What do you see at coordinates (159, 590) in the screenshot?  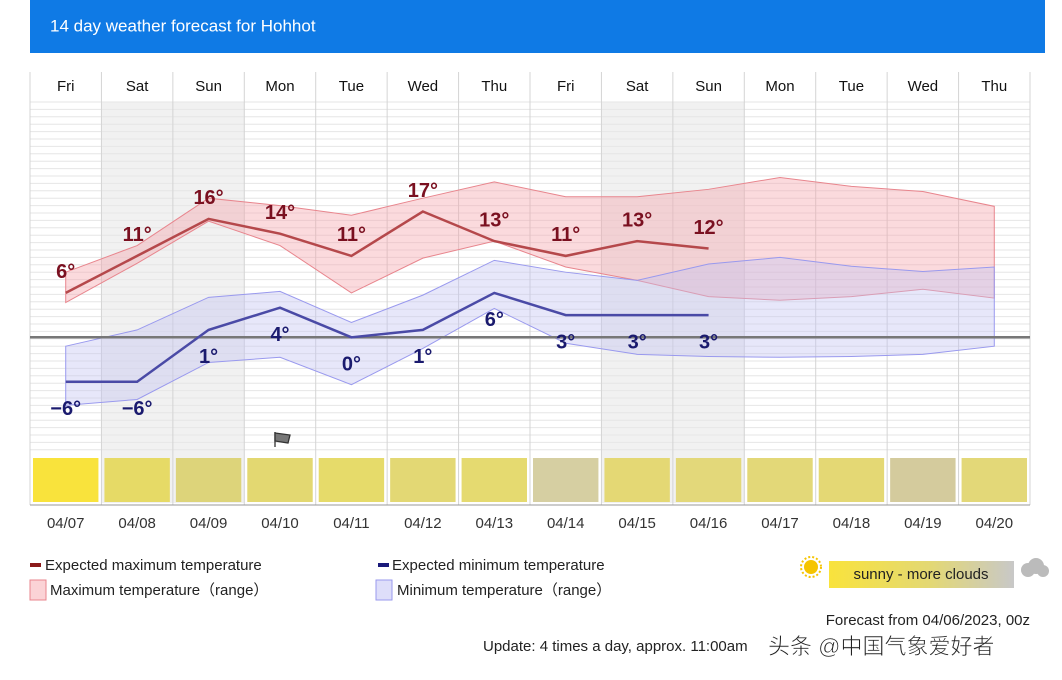 I see `legend-label: Maximum temperature（range）` at bounding box center [159, 590].